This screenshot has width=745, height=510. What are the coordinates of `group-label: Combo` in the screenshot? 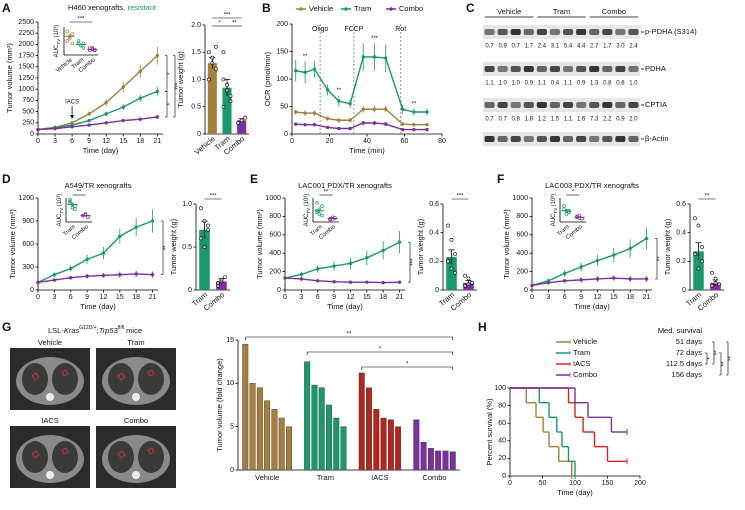 It's located at (614, 11).